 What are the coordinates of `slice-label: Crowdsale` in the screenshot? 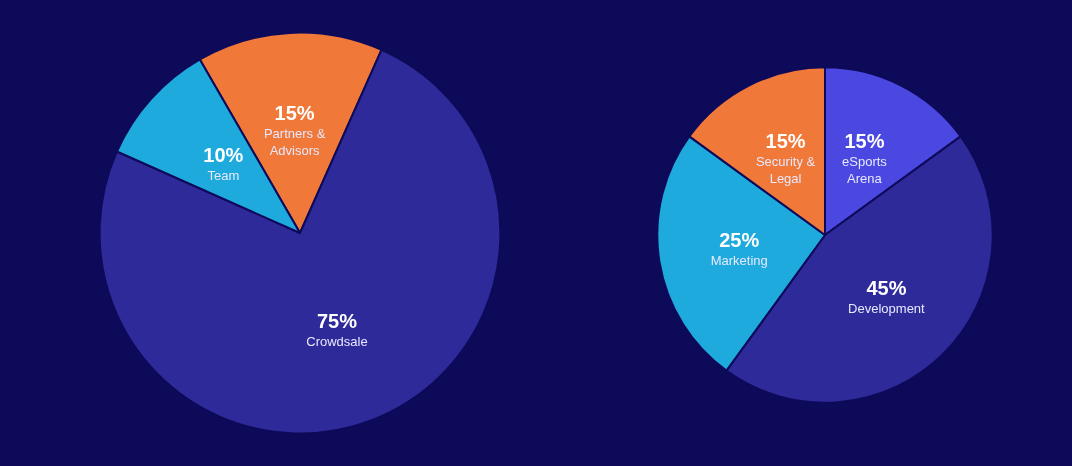 It's located at (337, 341).